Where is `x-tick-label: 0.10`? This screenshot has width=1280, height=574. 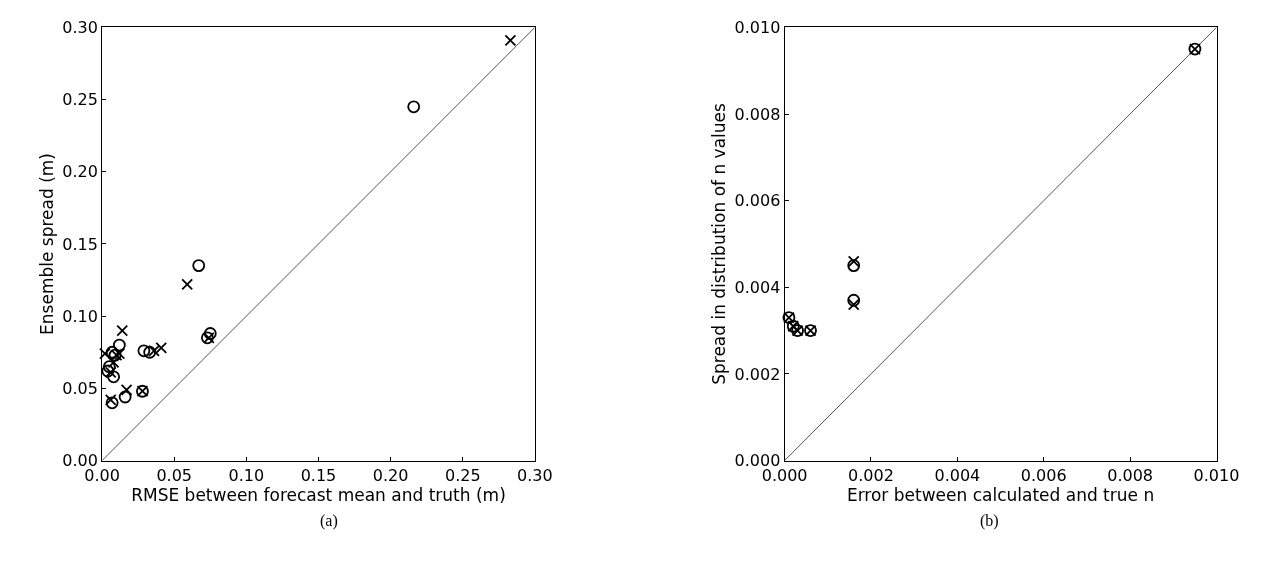 x-tick-label: 0.10 is located at coordinates (246, 475).